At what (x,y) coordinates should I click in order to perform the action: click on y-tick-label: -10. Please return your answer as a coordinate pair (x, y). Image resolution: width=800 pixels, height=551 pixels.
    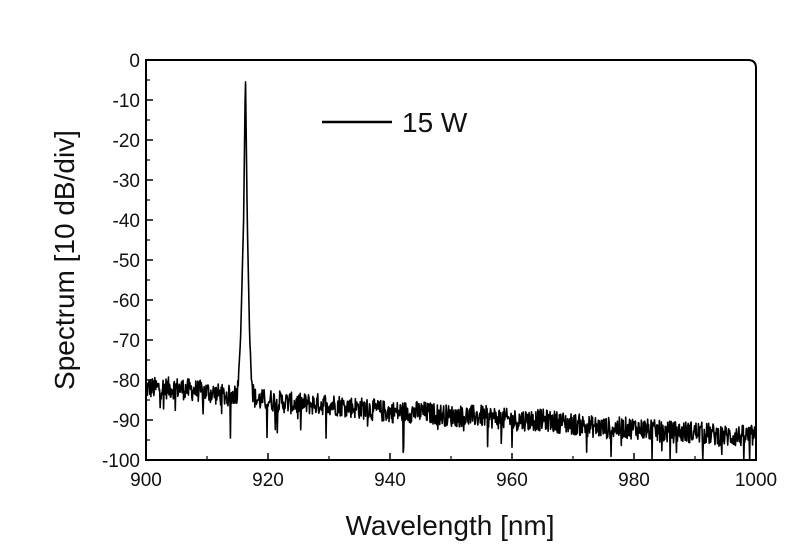
    Looking at the image, I should click on (126, 101).